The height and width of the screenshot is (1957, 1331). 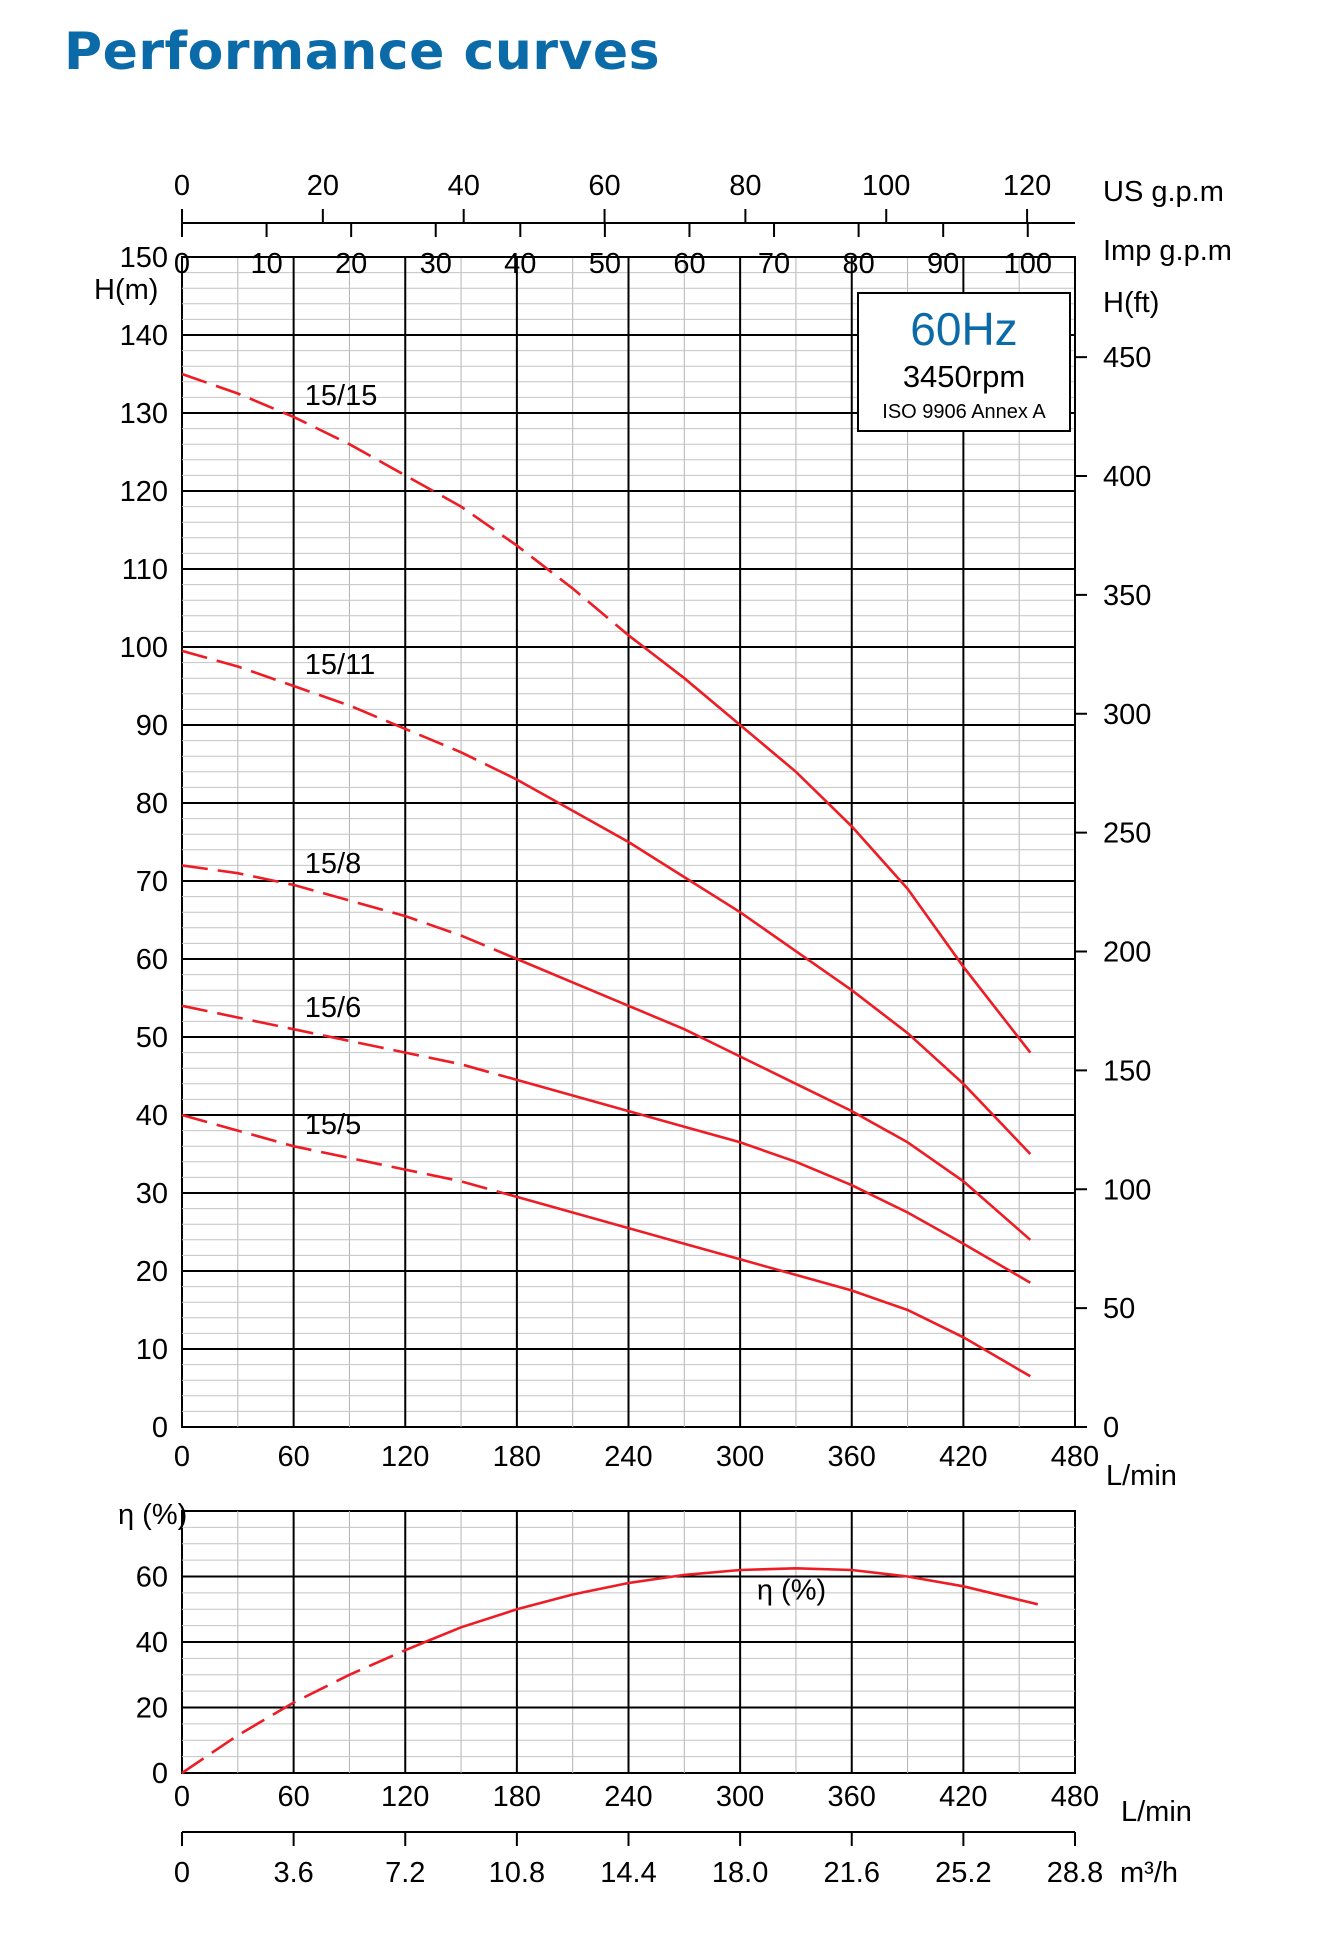 What do you see at coordinates (964, 376) in the screenshot?
I see `info-box-speed: 3450rpm` at bounding box center [964, 376].